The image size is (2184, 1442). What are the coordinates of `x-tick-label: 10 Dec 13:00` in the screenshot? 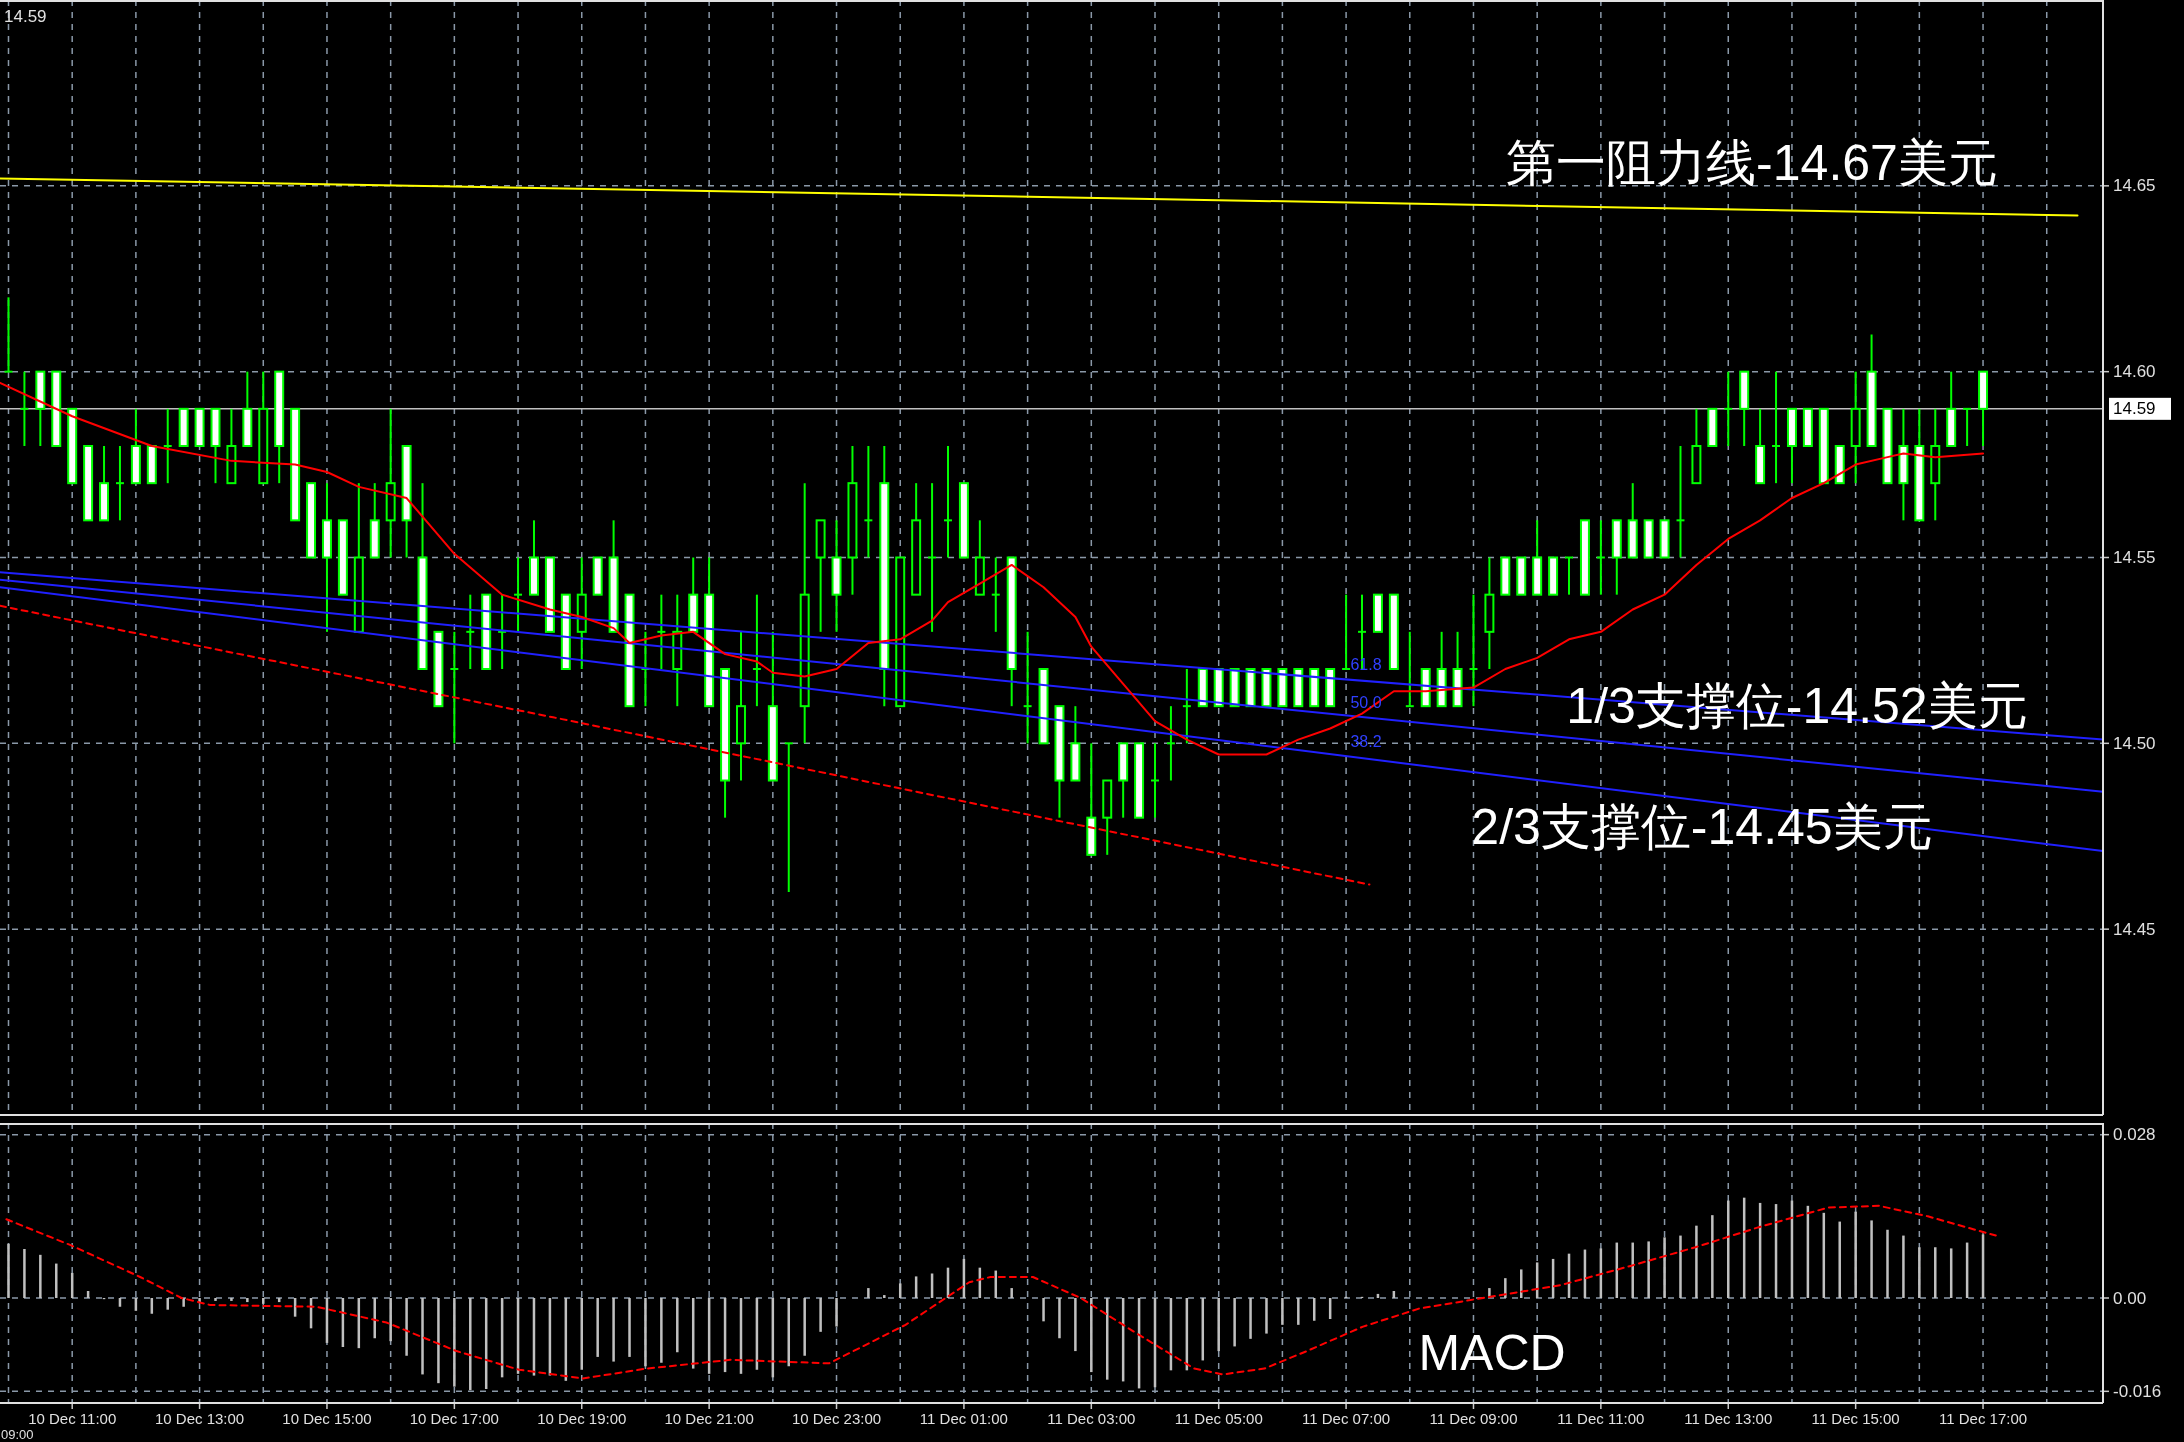 It's located at (199, 1418).